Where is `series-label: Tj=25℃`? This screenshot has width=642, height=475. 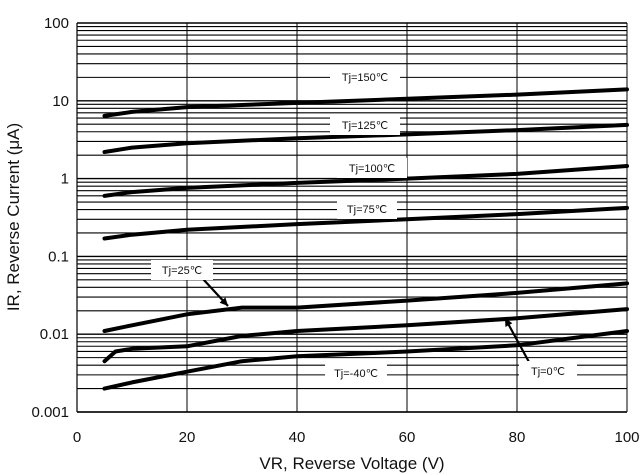 series-label: Tj=25℃ is located at coordinates (182, 271).